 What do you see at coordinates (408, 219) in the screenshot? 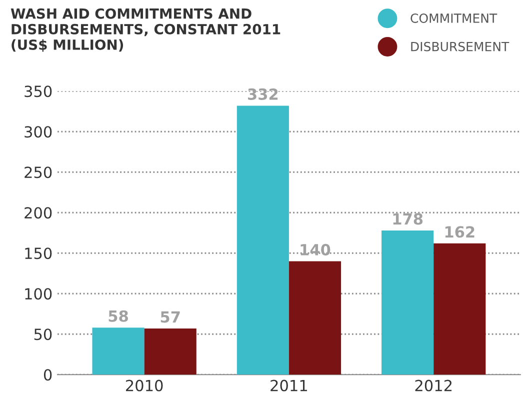
I see `data-label: 178` at bounding box center [408, 219].